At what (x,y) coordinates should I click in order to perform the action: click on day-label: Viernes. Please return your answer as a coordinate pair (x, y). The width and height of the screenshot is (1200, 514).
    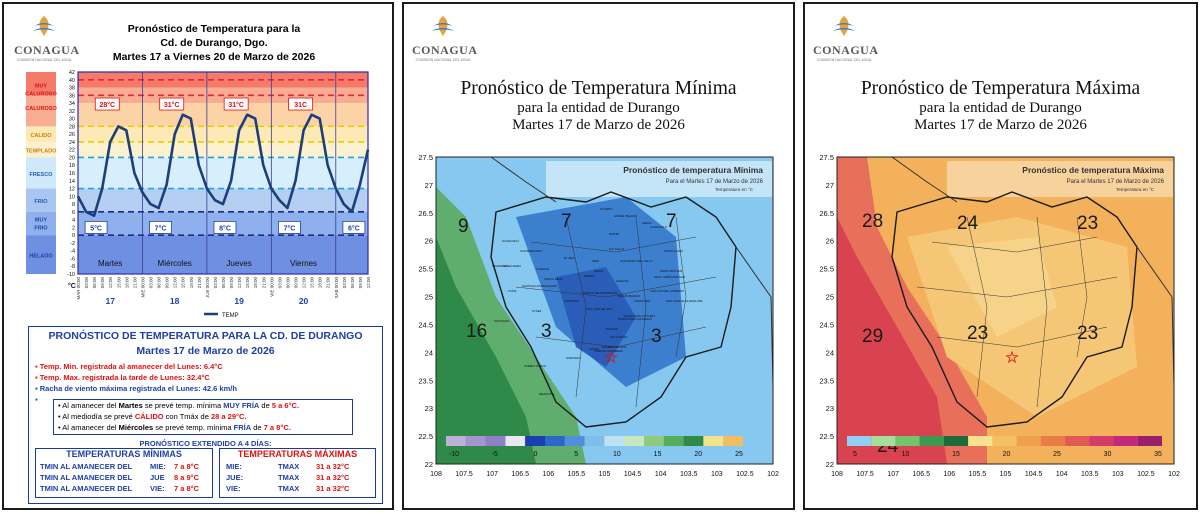
    Looking at the image, I should click on (303, 263).